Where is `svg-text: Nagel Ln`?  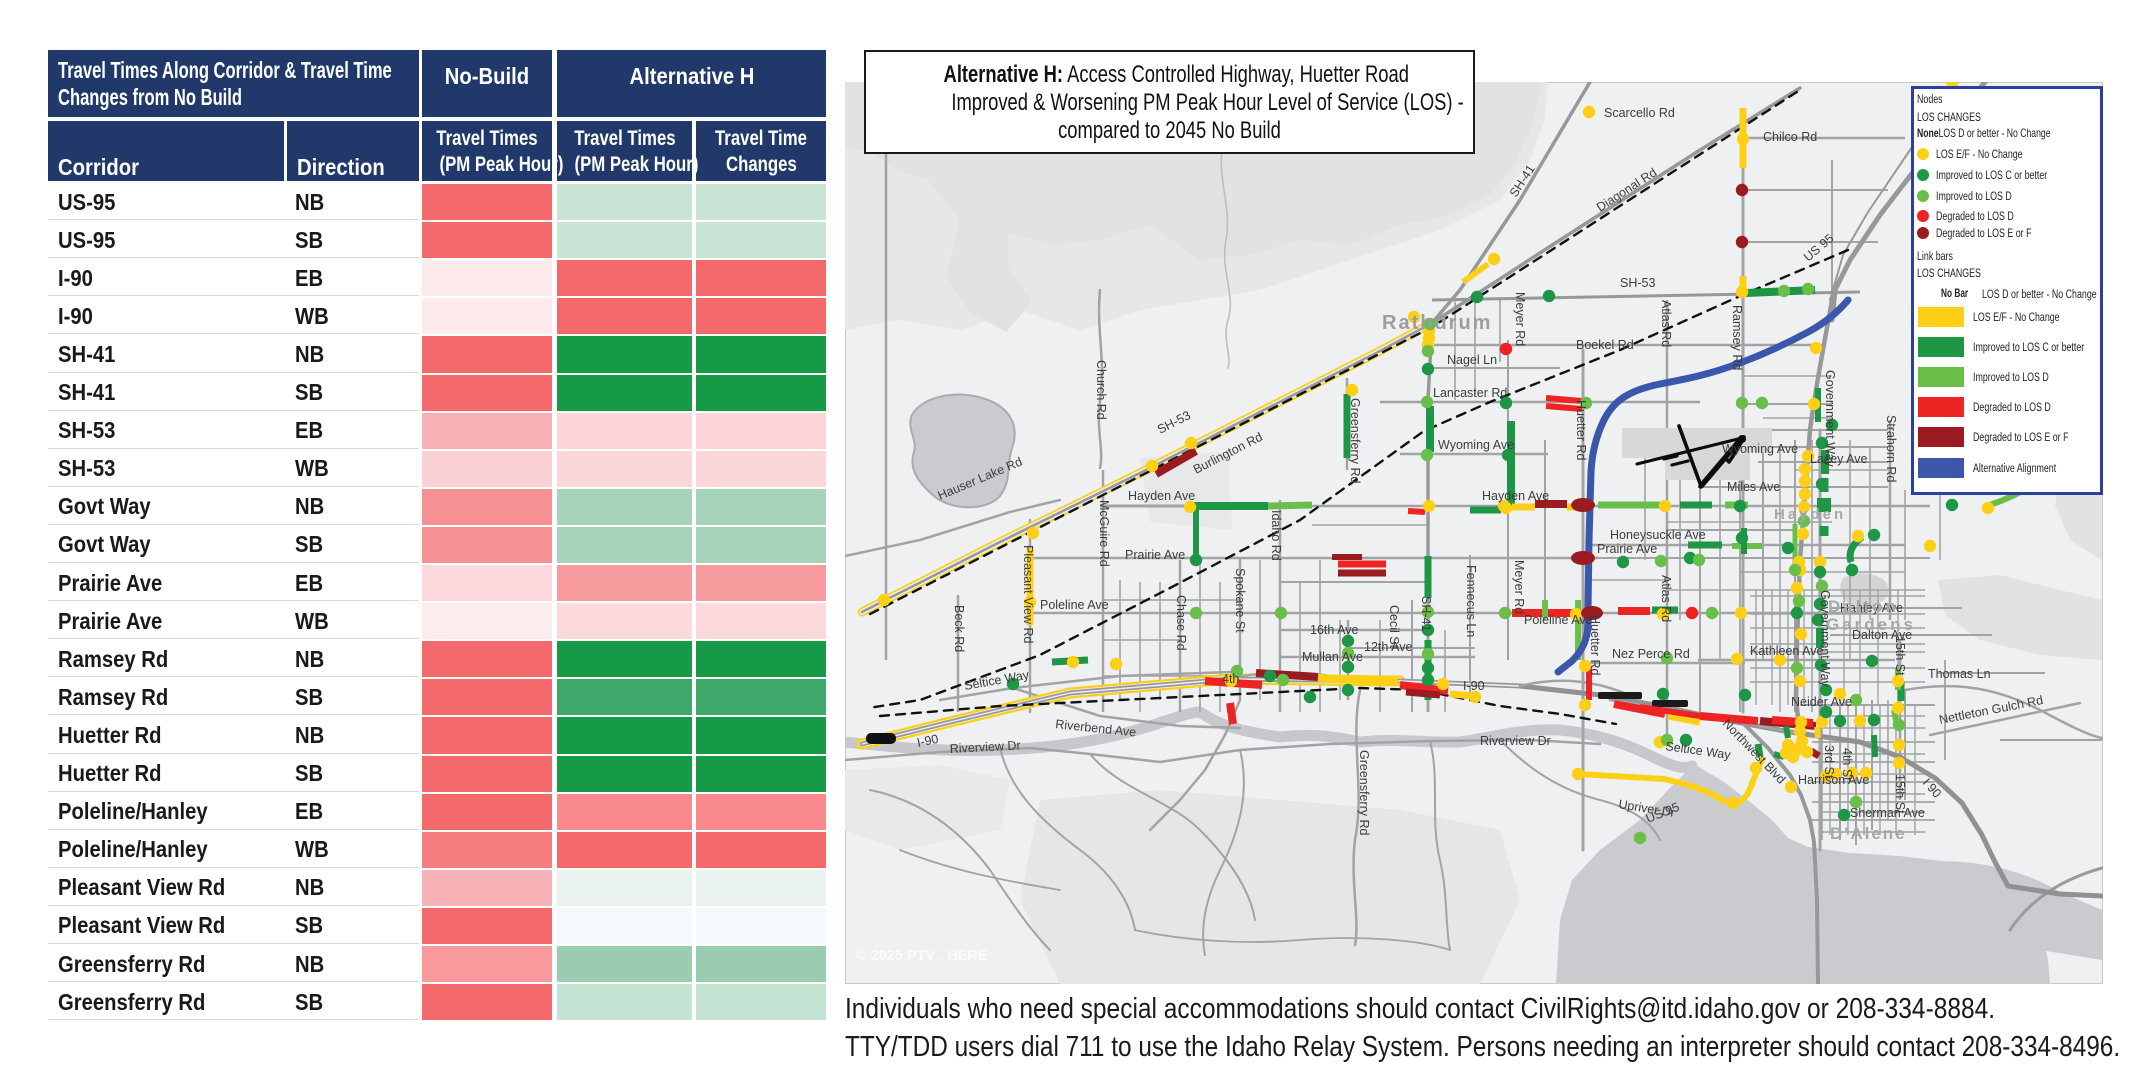
svg-text: Nagel Ln is located at coordinates (1472, 360).